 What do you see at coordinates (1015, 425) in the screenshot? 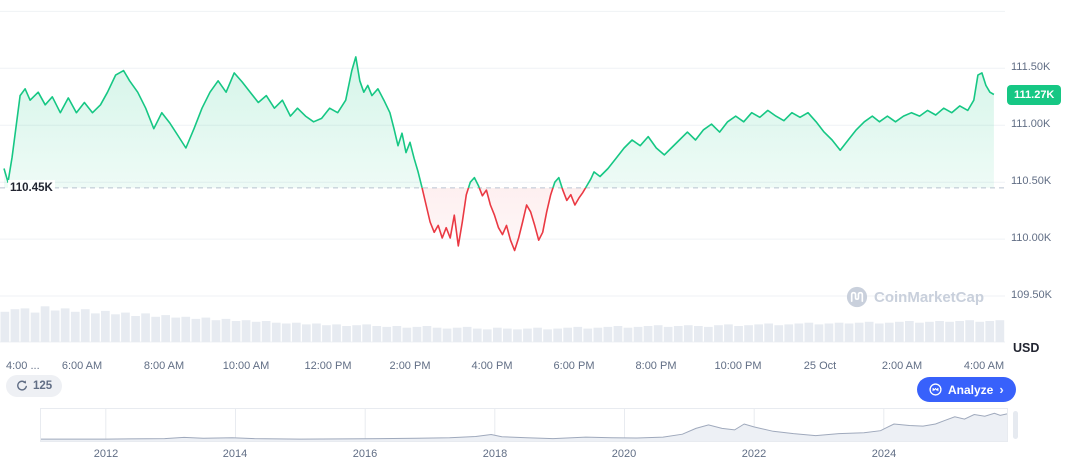
I see `scrollbar-thumb` at bounding box center [1015, 425].